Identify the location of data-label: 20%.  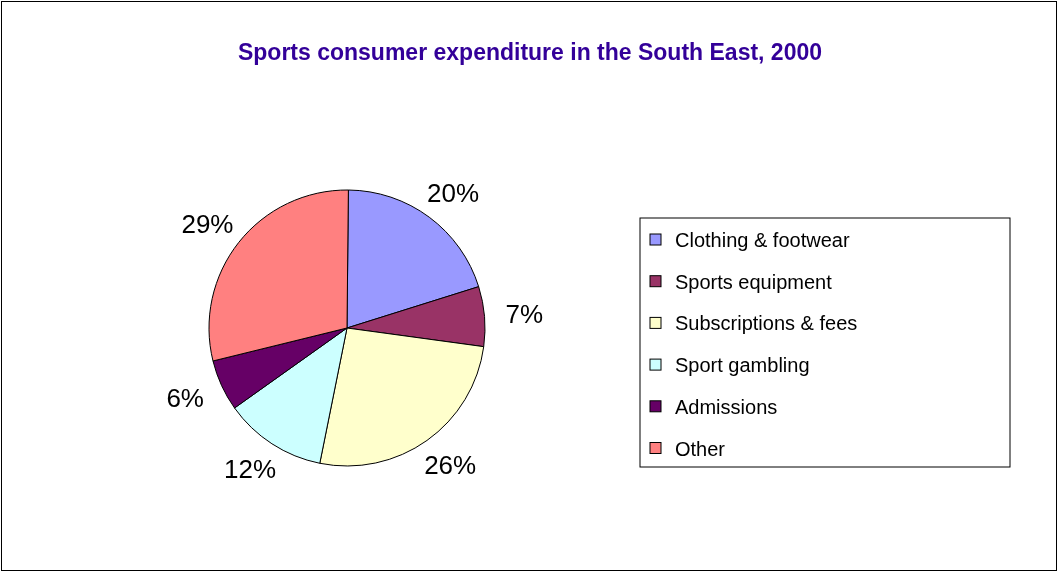
(453, 193).